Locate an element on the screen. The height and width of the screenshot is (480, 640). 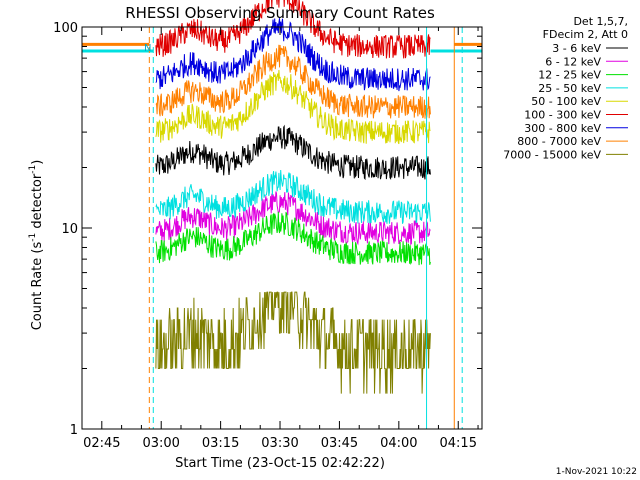
legend-label-5: 100 - 300 keV is located at coordinates (562, 115).